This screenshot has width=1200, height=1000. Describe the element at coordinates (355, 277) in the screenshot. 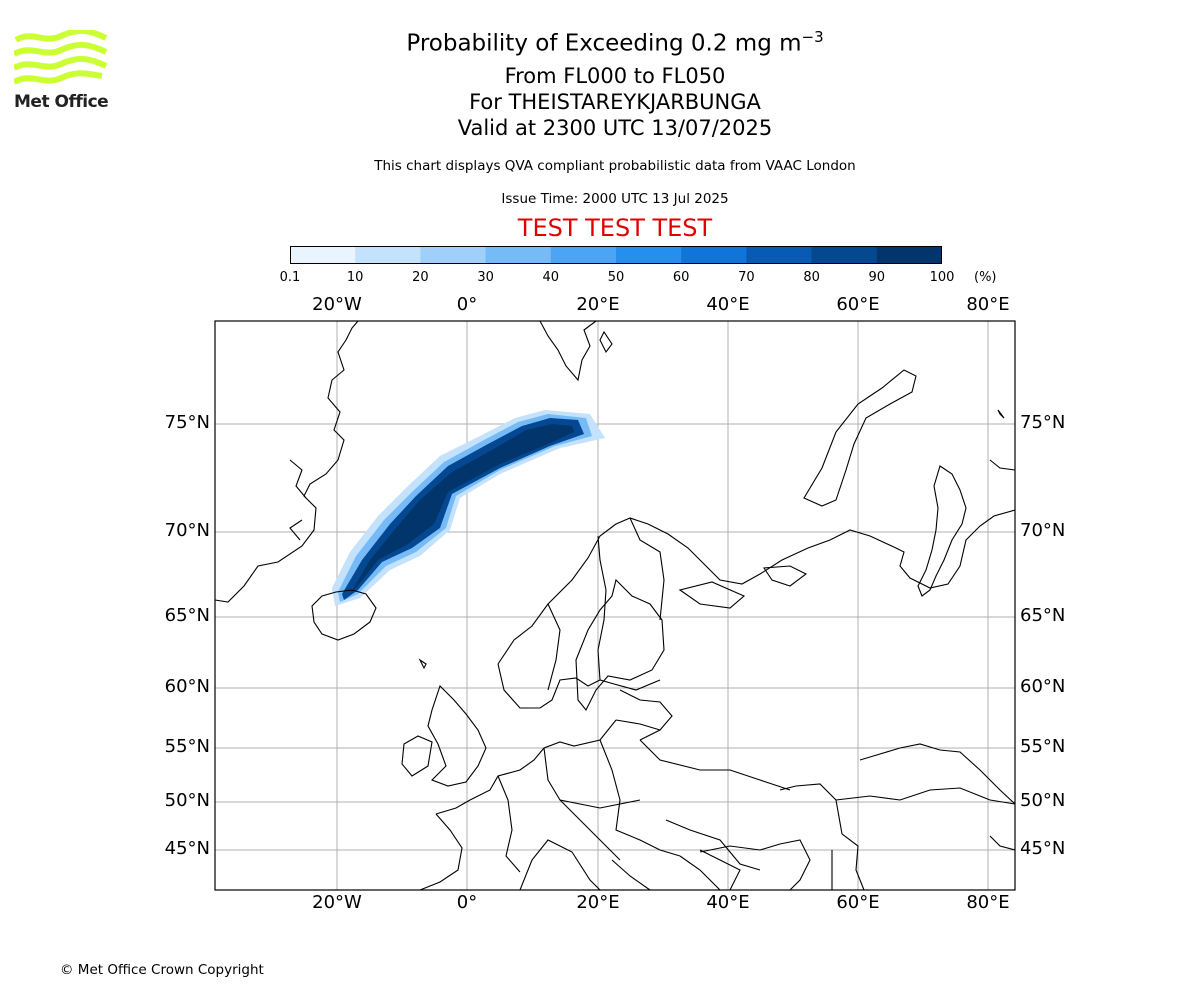

I see `colorbar-tick-label: 10` at that location.